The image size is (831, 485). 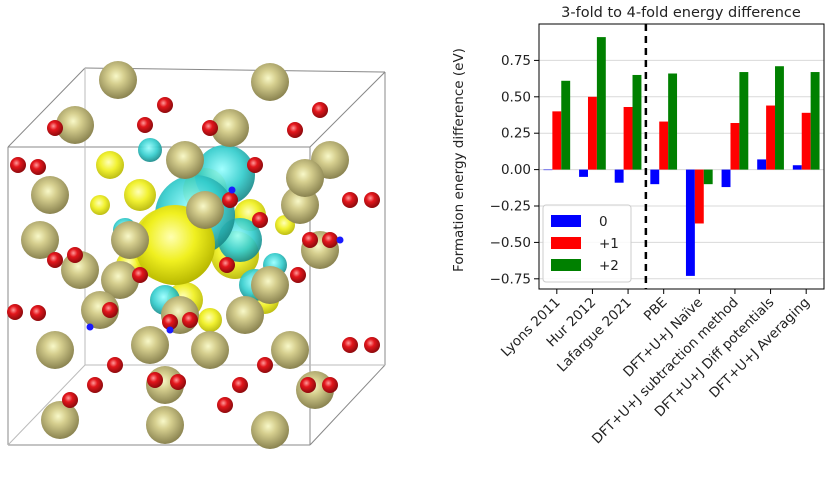 I want to click on y-tick-label: 0.00, so click(x=516, y=170).